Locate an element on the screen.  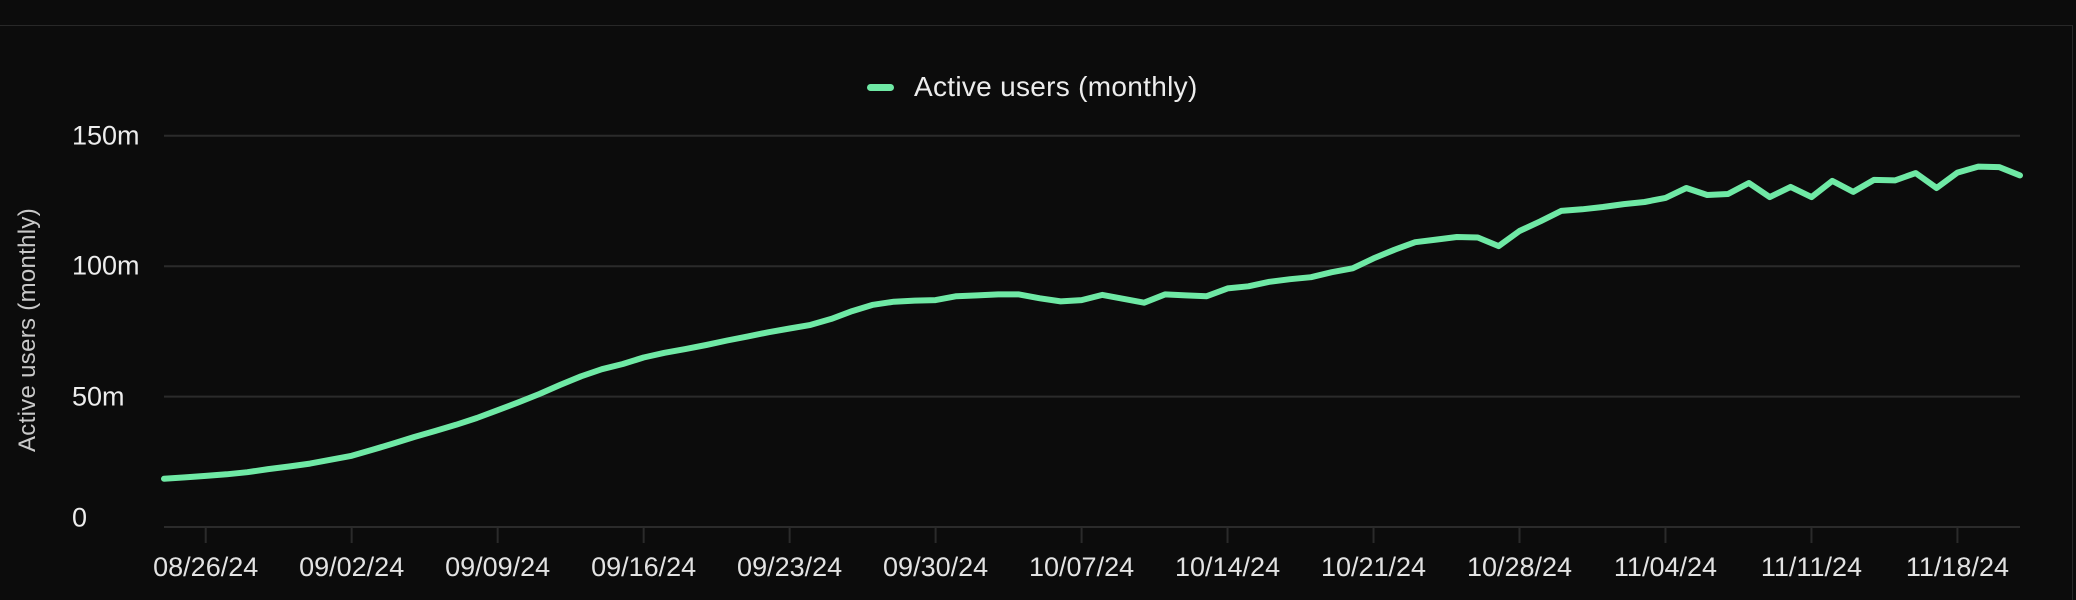
x-tick-label: 09/02/24 is located at coordinates (352, 567).